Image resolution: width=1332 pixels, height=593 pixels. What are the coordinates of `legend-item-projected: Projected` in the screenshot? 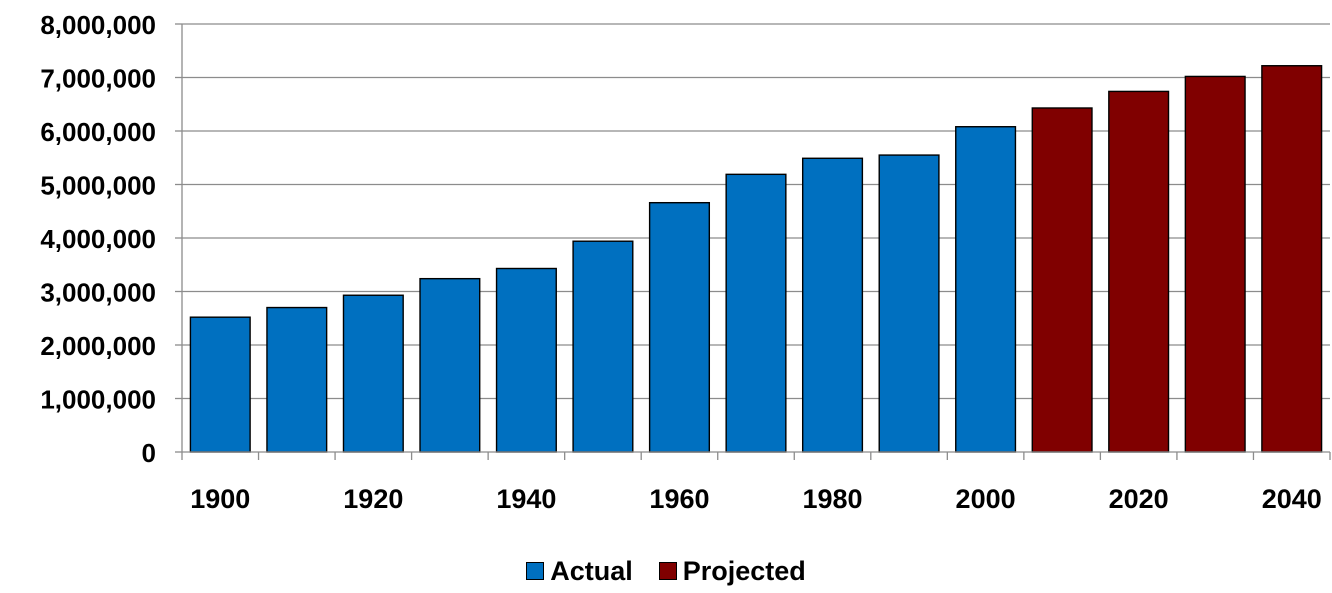 It's located at (732, 571).